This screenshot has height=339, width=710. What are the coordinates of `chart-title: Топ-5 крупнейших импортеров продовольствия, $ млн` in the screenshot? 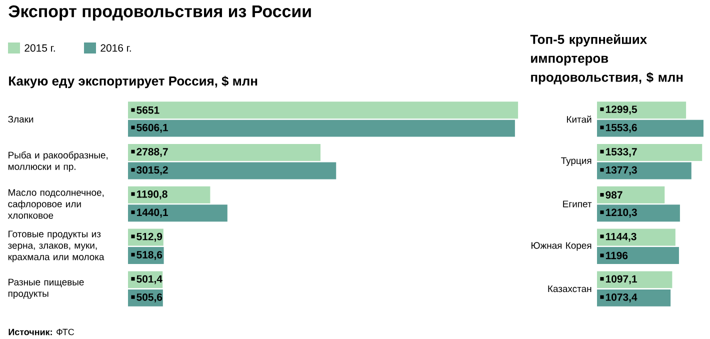 It's located at (606, 59).